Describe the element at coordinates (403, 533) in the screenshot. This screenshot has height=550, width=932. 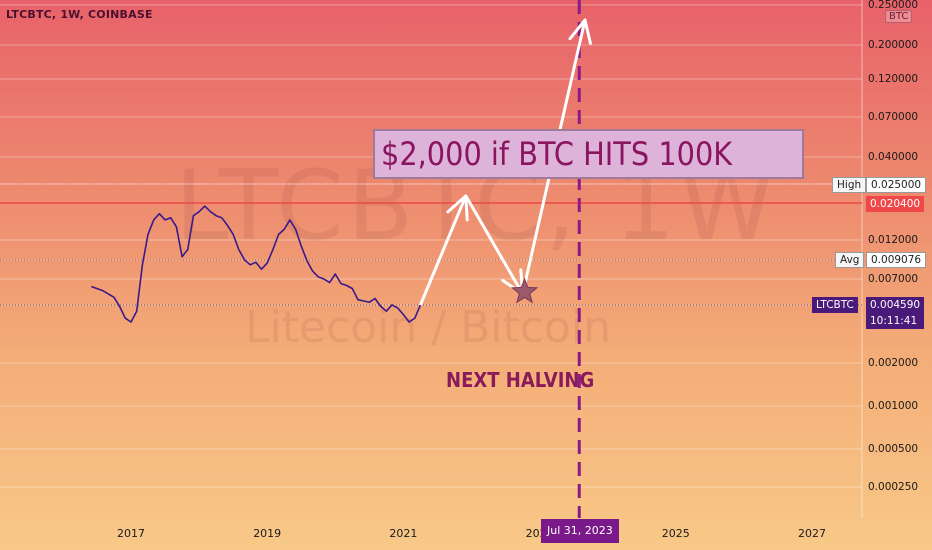
I see `time-tick-label: 2021` at that location.